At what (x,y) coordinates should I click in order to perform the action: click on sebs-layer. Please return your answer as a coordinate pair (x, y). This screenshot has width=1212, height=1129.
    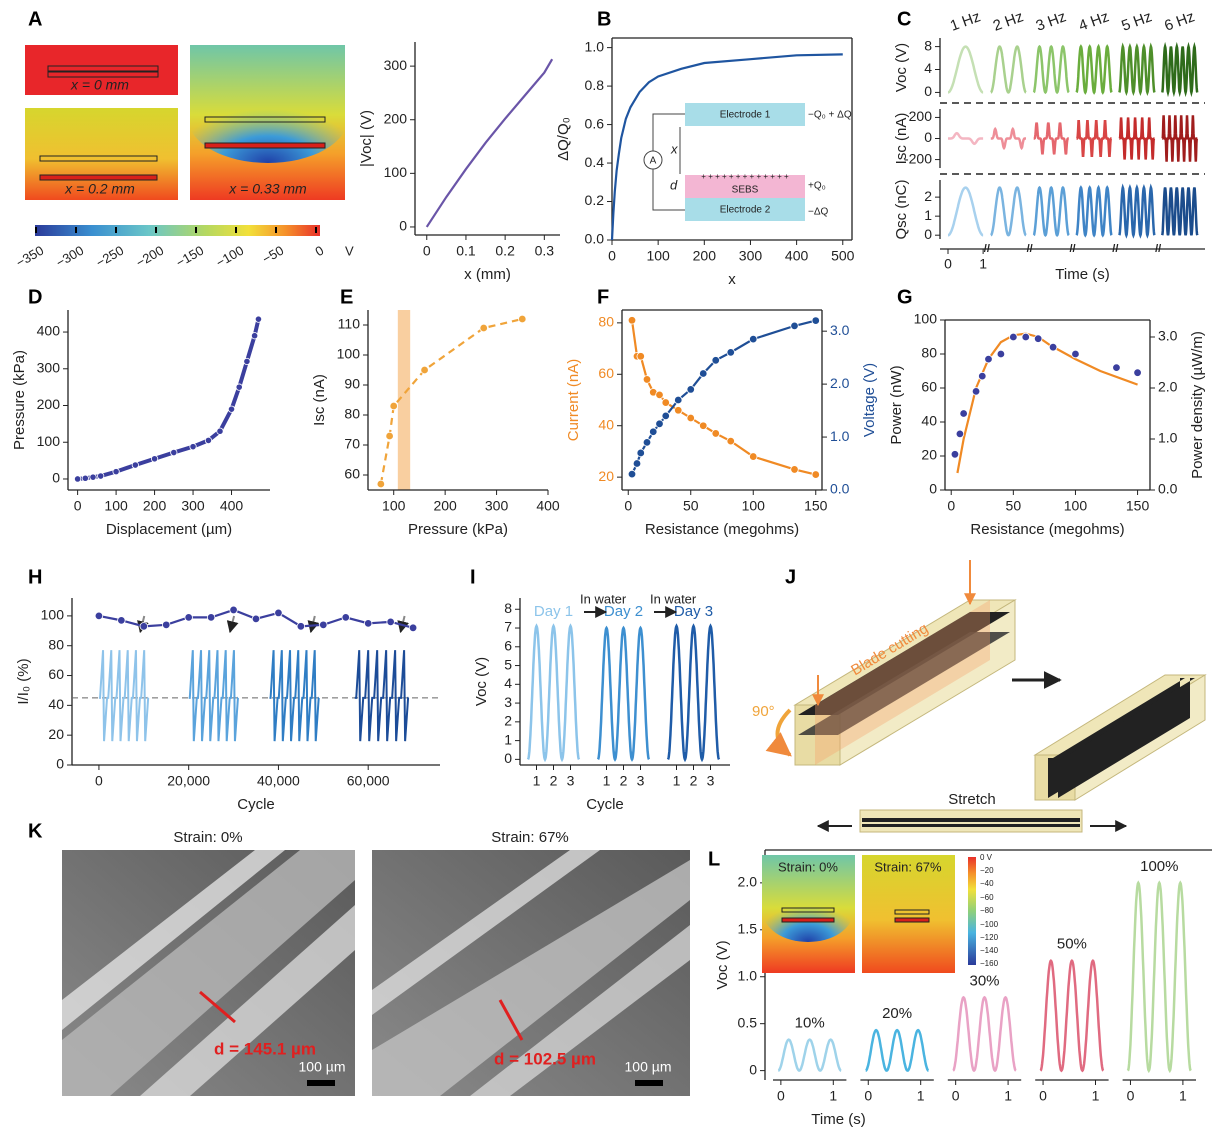
    Looking at the image, I should click on (745, 186).